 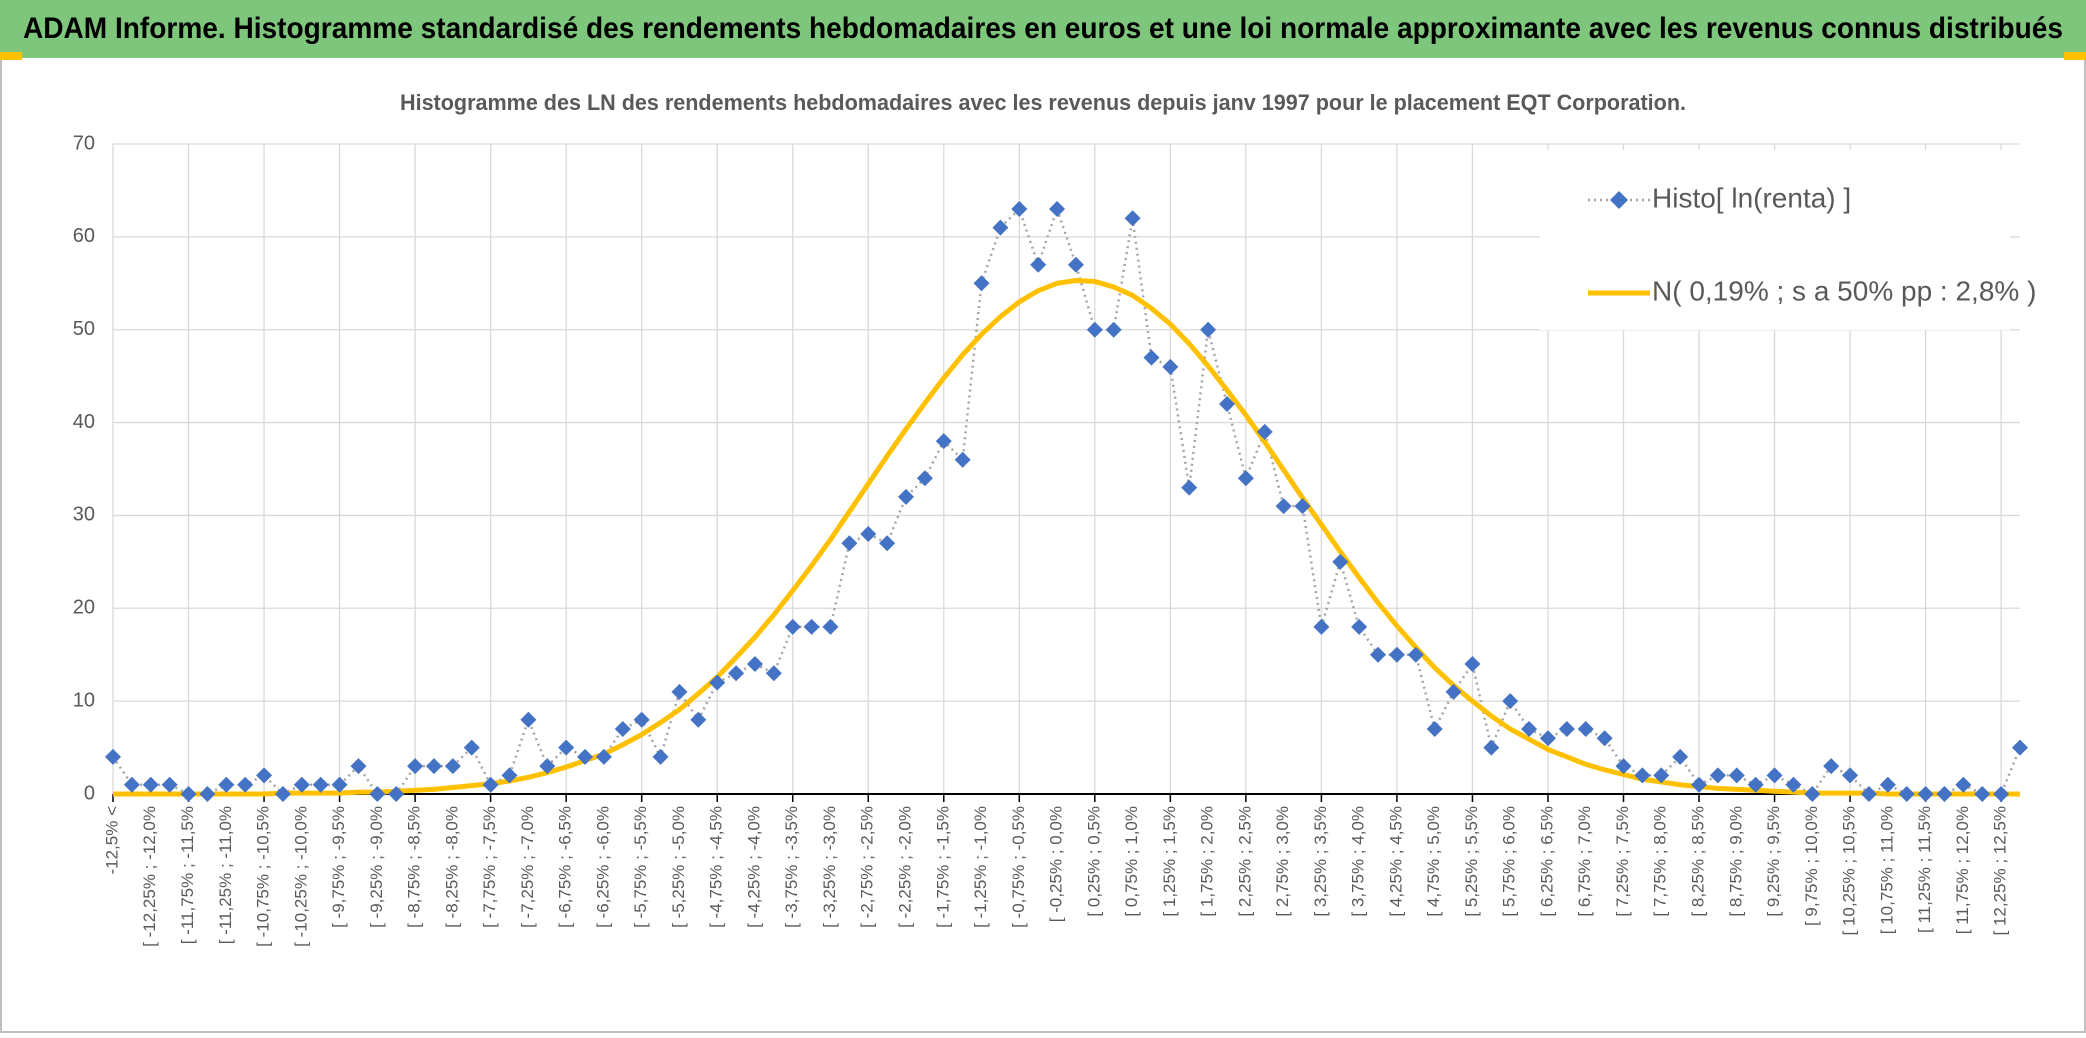 I want to click on x-tick-label: [ -0,75% ; -0,5%, so click(x=1018, y=867).